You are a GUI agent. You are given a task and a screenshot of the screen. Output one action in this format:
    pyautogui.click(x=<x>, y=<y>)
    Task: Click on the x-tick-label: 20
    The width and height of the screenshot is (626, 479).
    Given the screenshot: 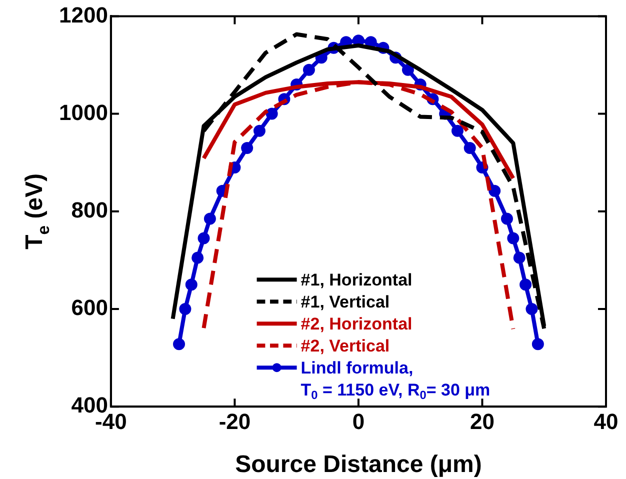 What is the action you would take?
    pyautogui.click(x=482, y=421)
    